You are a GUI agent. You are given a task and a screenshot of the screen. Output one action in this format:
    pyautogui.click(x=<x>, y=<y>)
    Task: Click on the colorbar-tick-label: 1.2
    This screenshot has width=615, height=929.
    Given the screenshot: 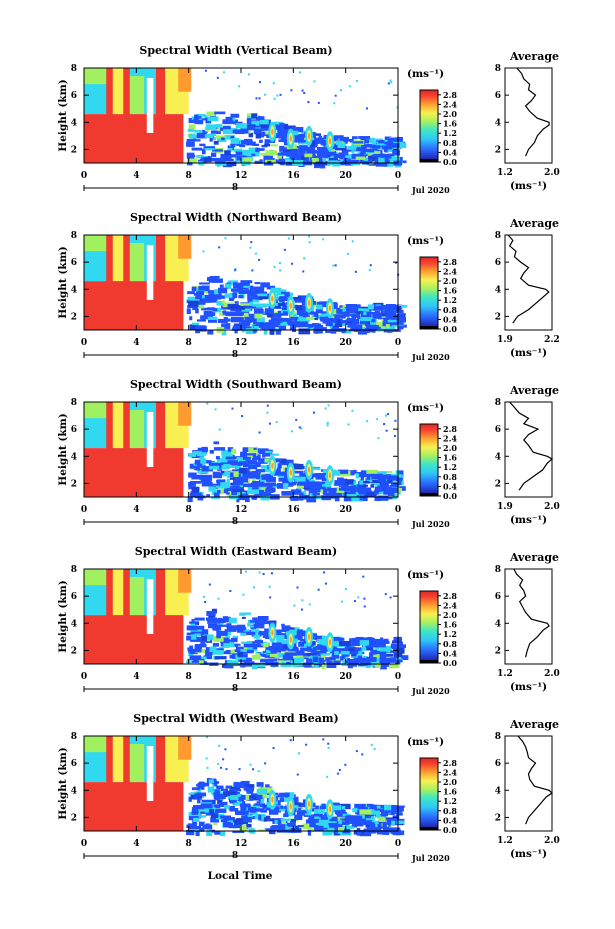 What is the action you would take?
    pyautogui.click(x=450, y=133)
    